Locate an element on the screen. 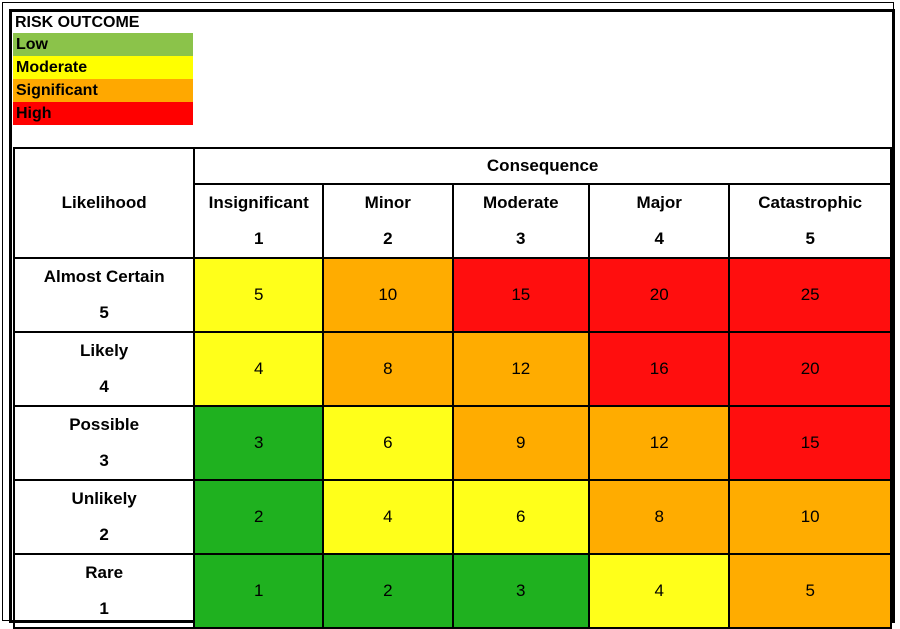 The height and width of the screenshot is (629, 900). consequence-number: 2 is located at coordinates (388, 238).